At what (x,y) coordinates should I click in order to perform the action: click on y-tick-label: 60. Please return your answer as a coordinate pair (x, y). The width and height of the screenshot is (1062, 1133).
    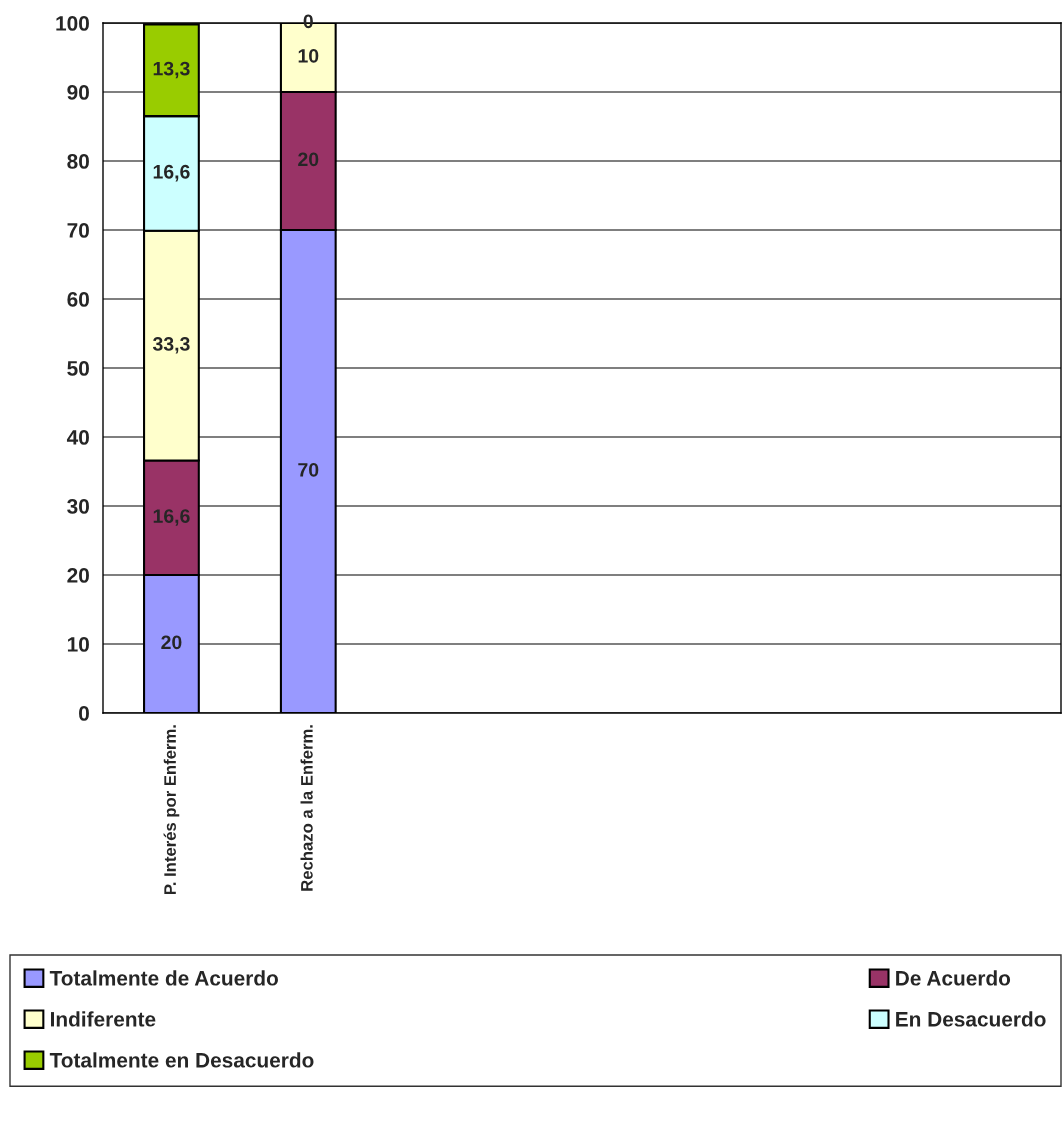
    Looking at the image, I should click on (78, 299).